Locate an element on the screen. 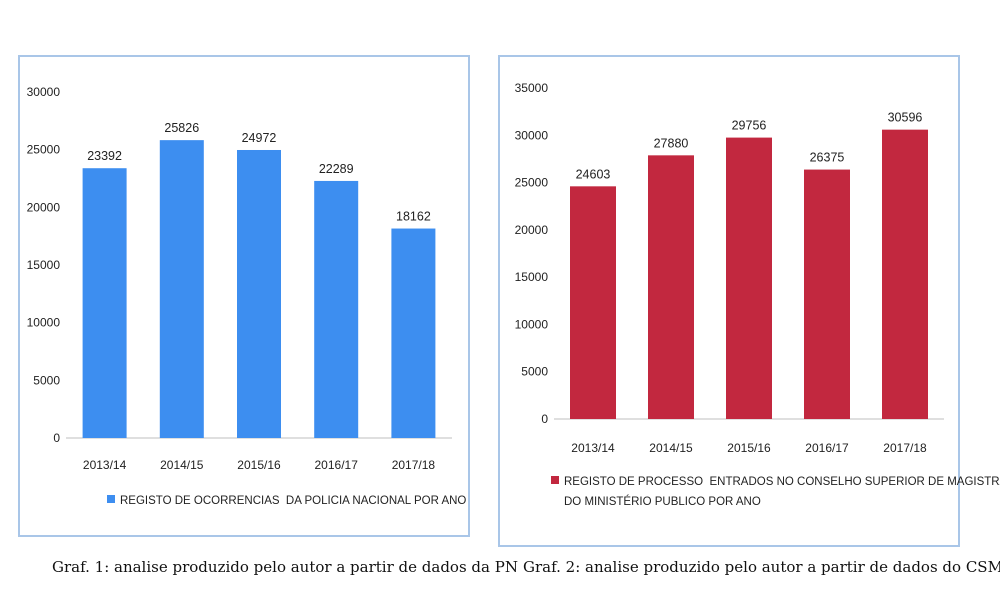 The width and height of the screenshot is (1000, 600). data-label: 22289 is located at coordinates (336, 169).